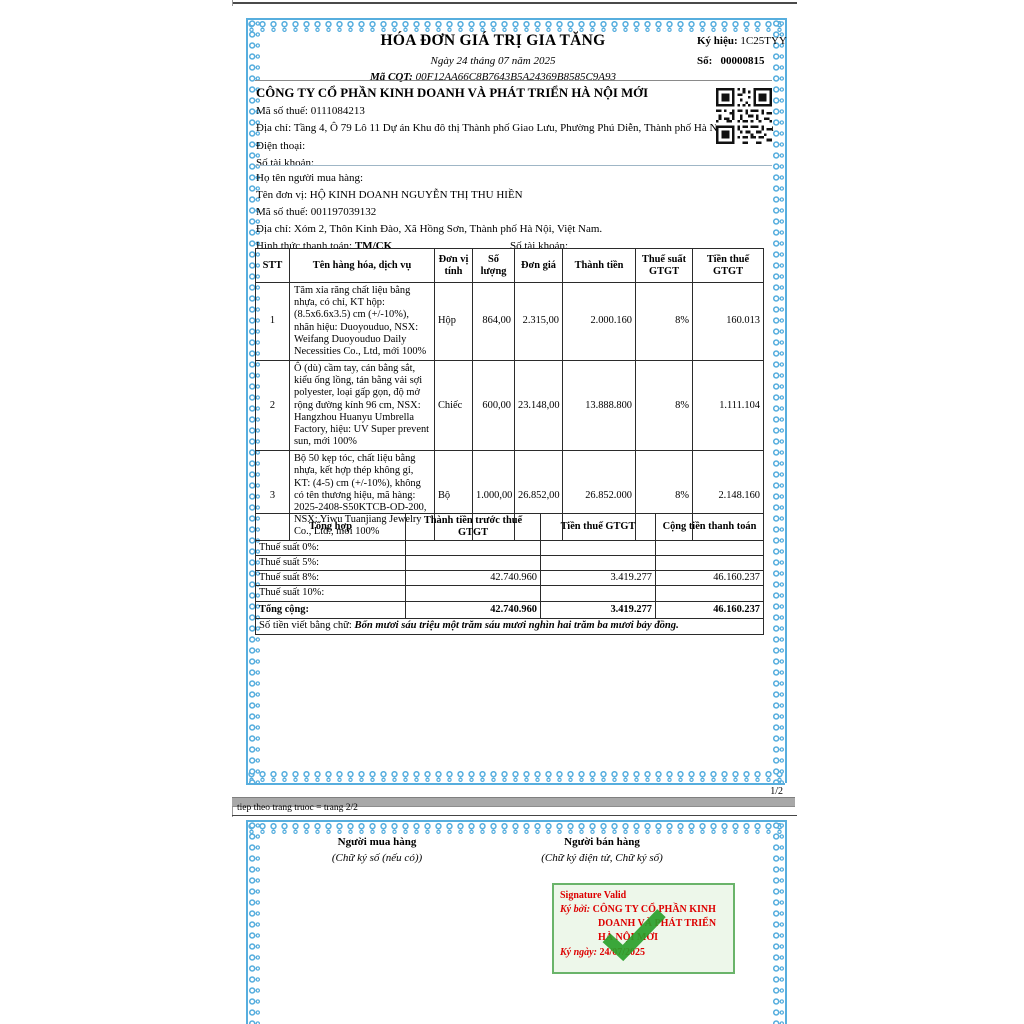 Image resolution: width=1024 pixels, height=1024 pixels. Describe the element at coordinates (509, 548) in the screenshot. I see `summary-row-0pct: Thuế suất 0%:` at that location.